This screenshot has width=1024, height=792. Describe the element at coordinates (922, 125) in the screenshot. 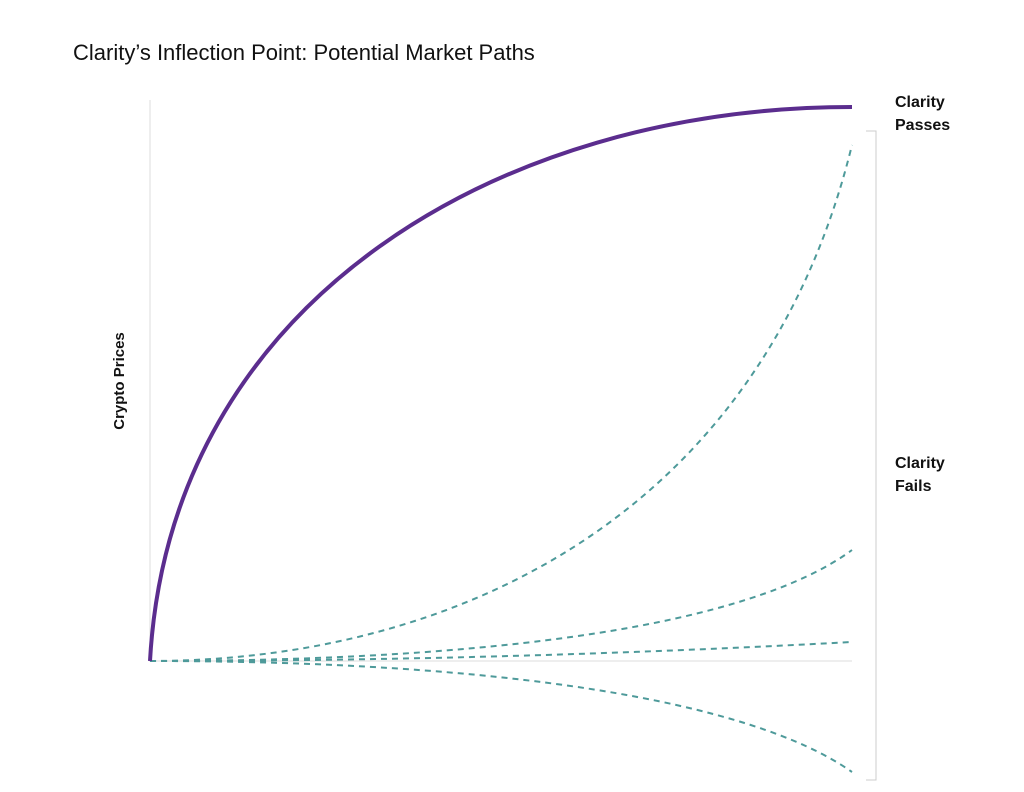

I see `label-line: Passes` at that location.